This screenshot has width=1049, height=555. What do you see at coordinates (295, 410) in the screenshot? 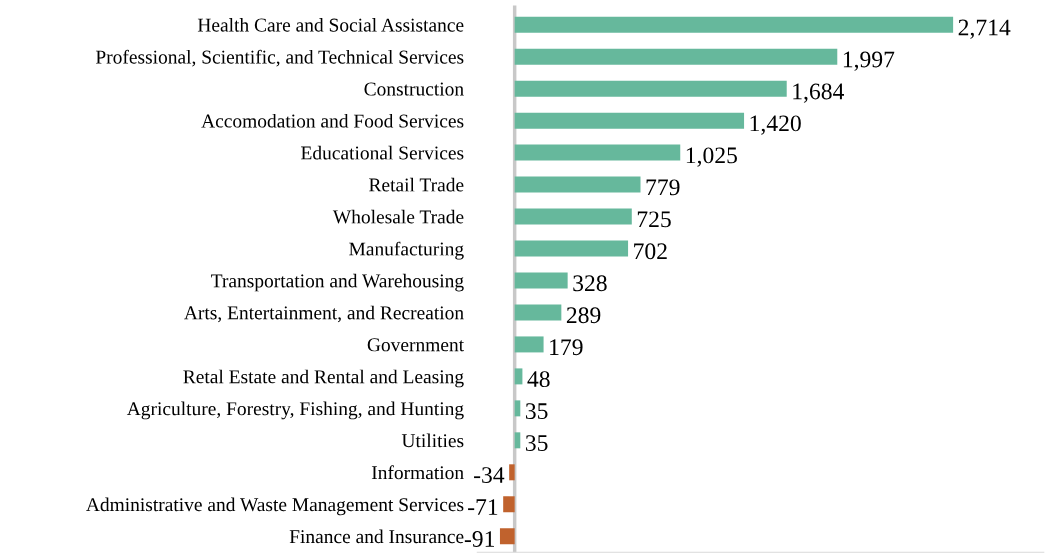
I see `y-tick-label: Agriculture, Forestry, Fishing, and Hunting` at bounding box center [295, 410].